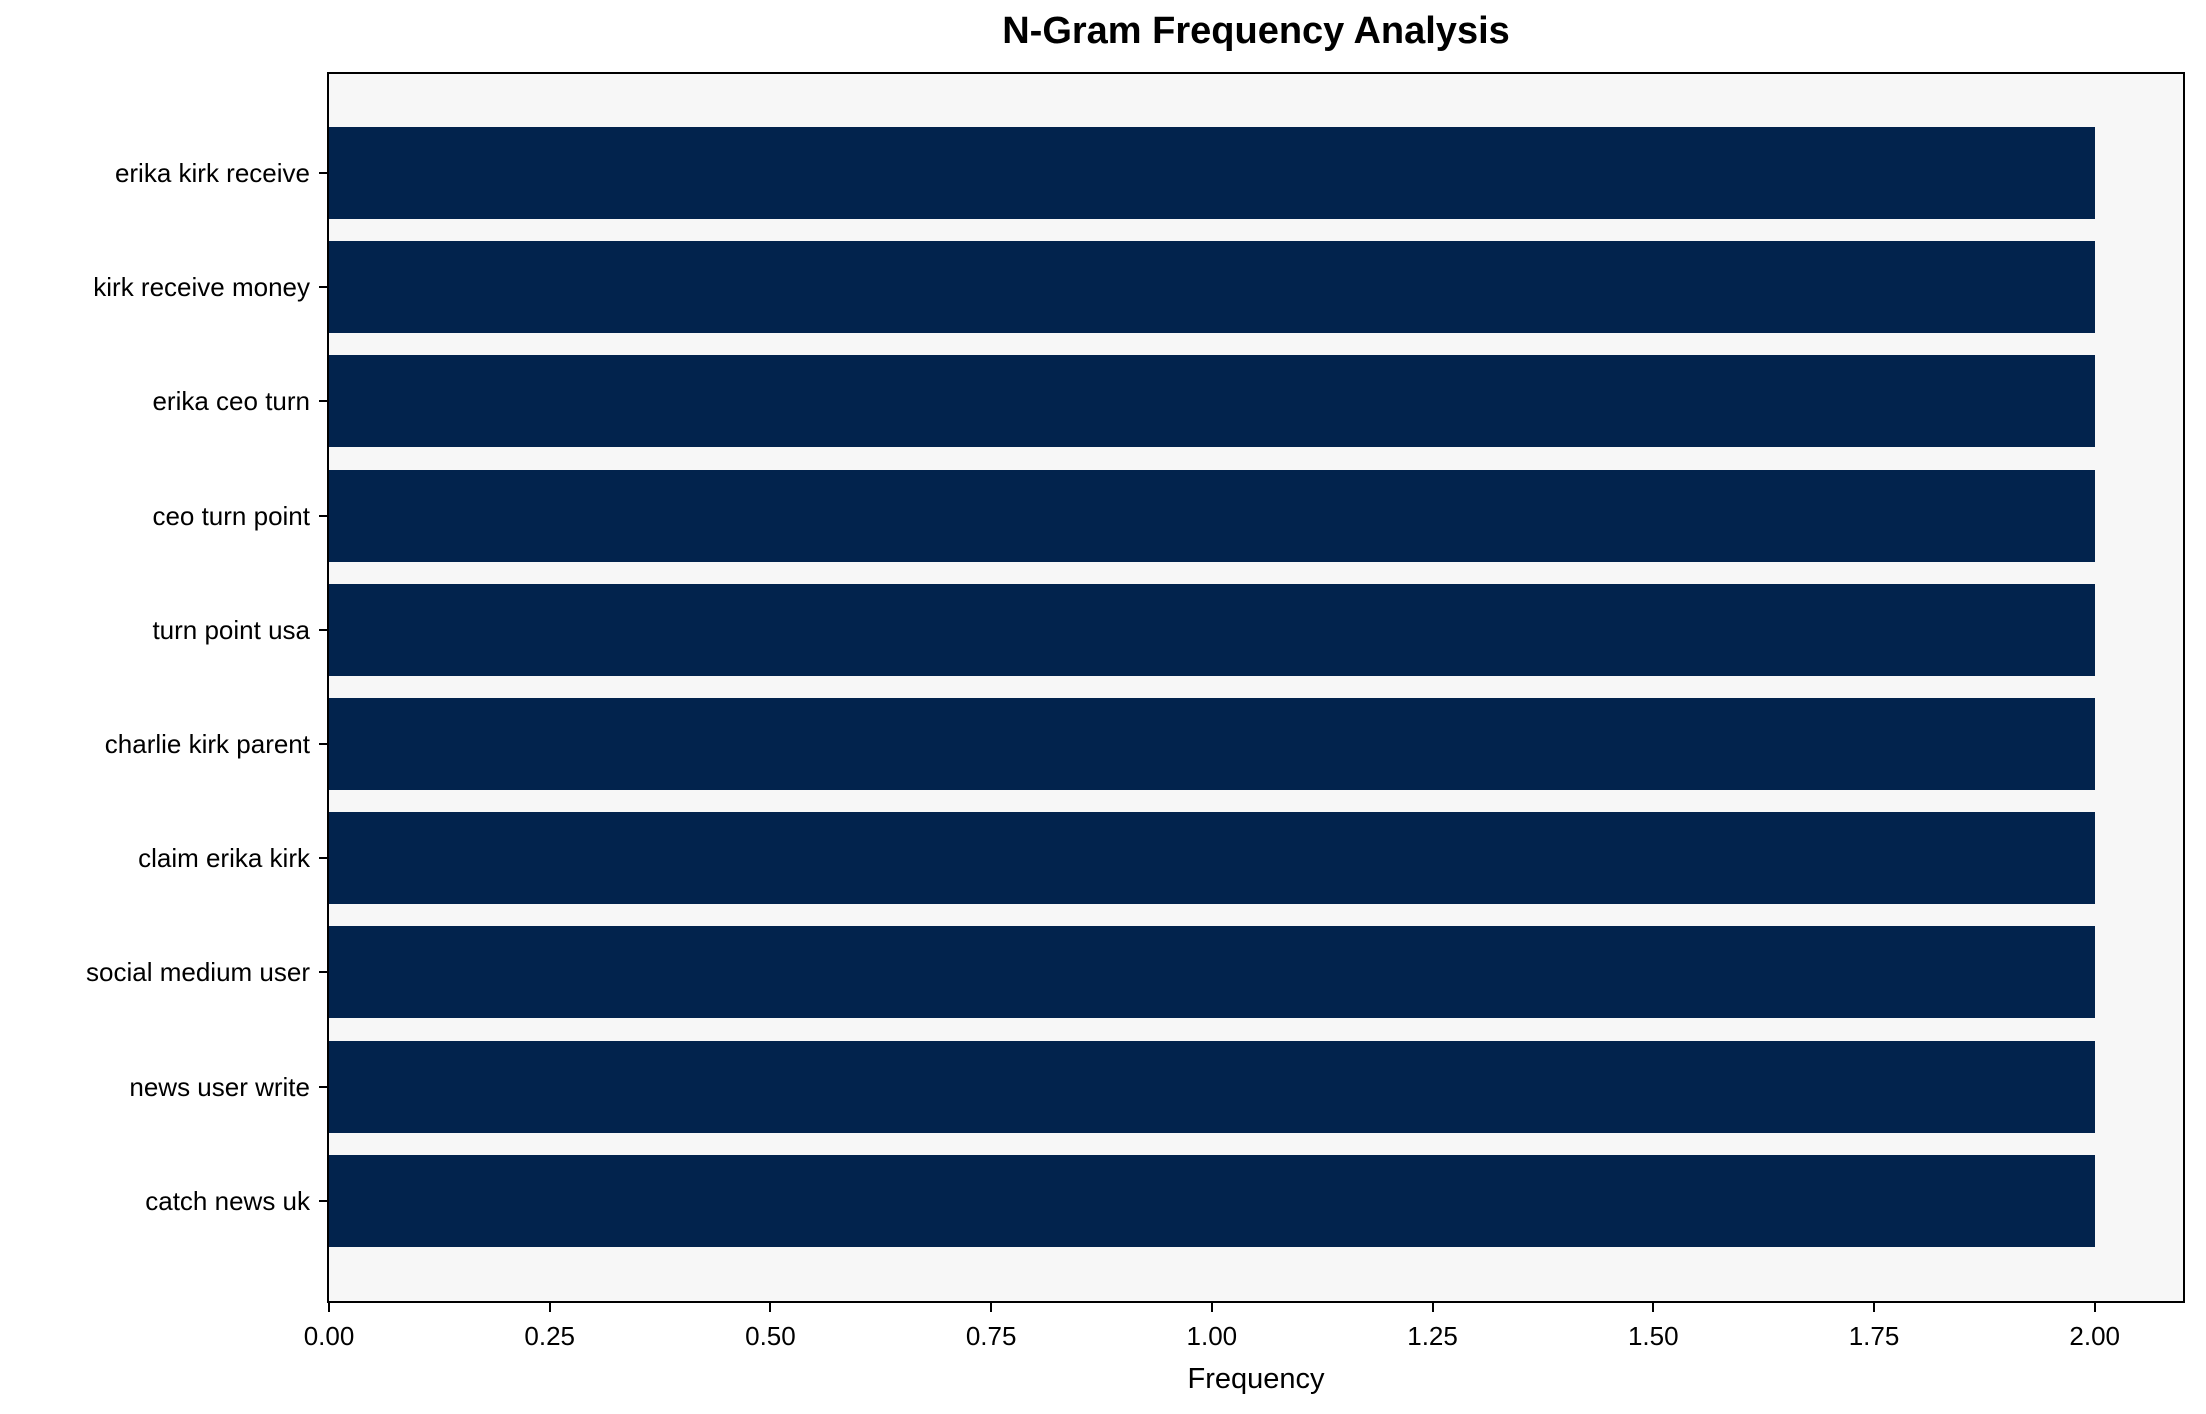 This screenshot has height=1414, width=2206. Describe the element at coordinates (231, 515) in the screenshot. I see `y-tick-label: ceo turn point` at that location.